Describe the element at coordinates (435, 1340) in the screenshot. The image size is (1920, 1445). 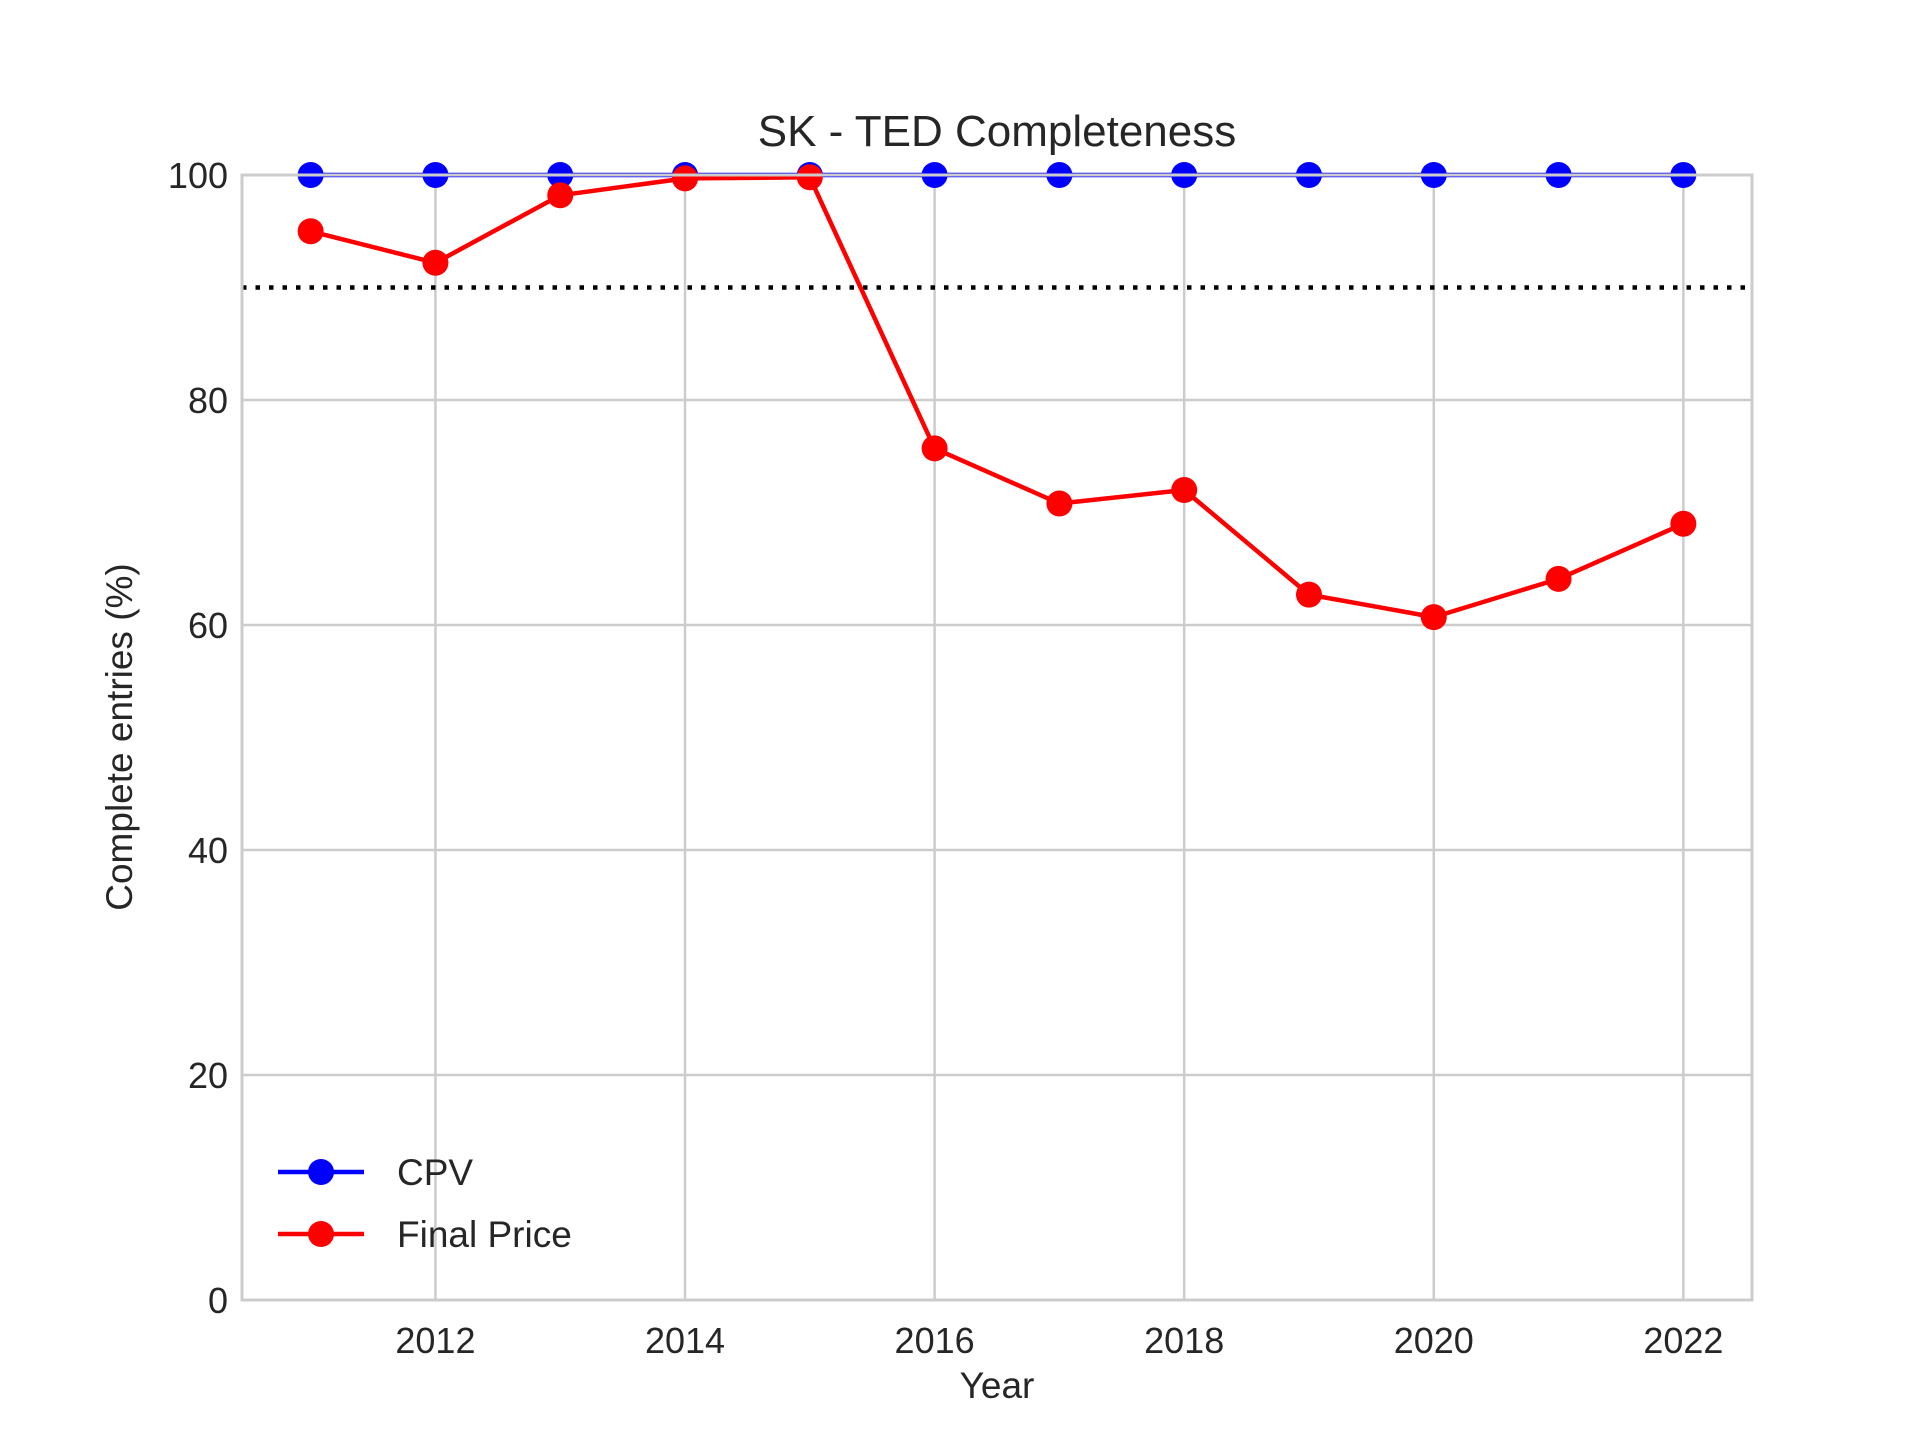
I see `x-tick-label: 2012` at that location.